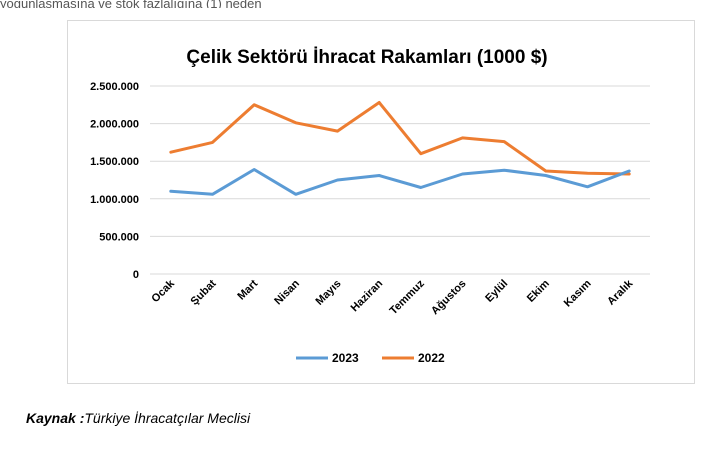 The width and height of the screenshot is (716, 467). What do you see at coordinates (114, 200) in the screenshot?
I see `y-tick-label: 1.000.000` at bounding box center [114, 200].